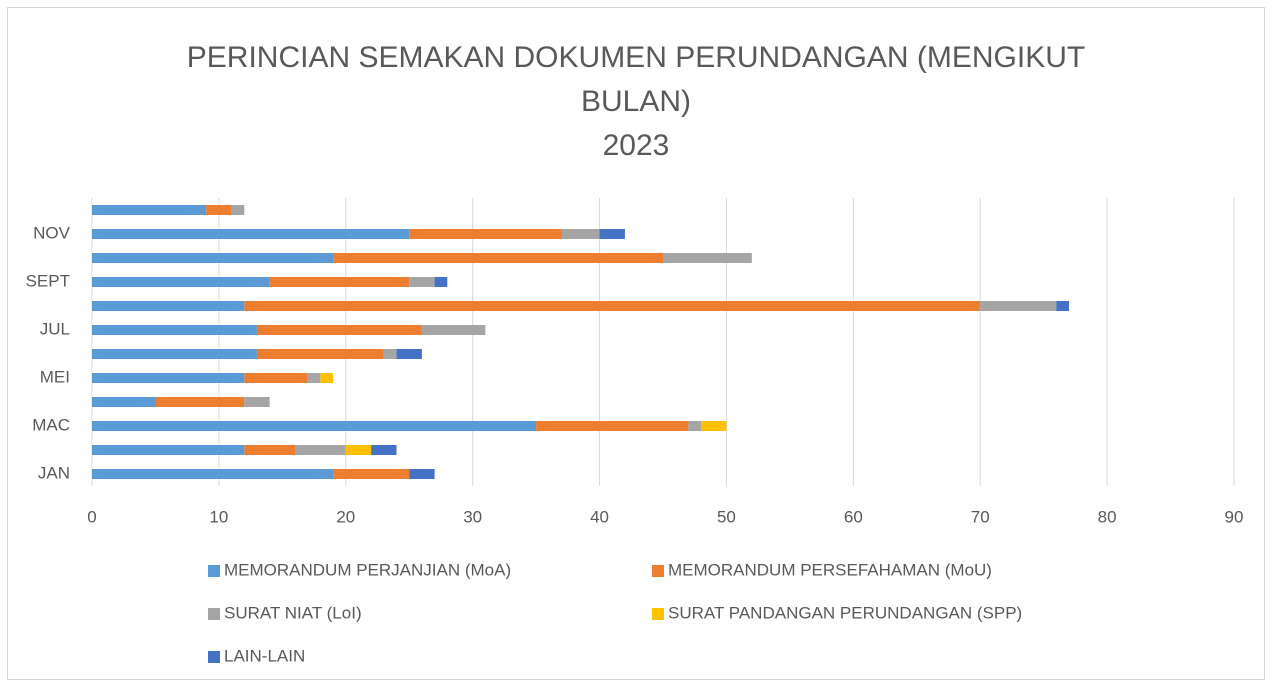  What do you see at coordinates (1234, 516) in the screenshot?
I see `x-tick-label: 90` at bounding box center [1234, 516].